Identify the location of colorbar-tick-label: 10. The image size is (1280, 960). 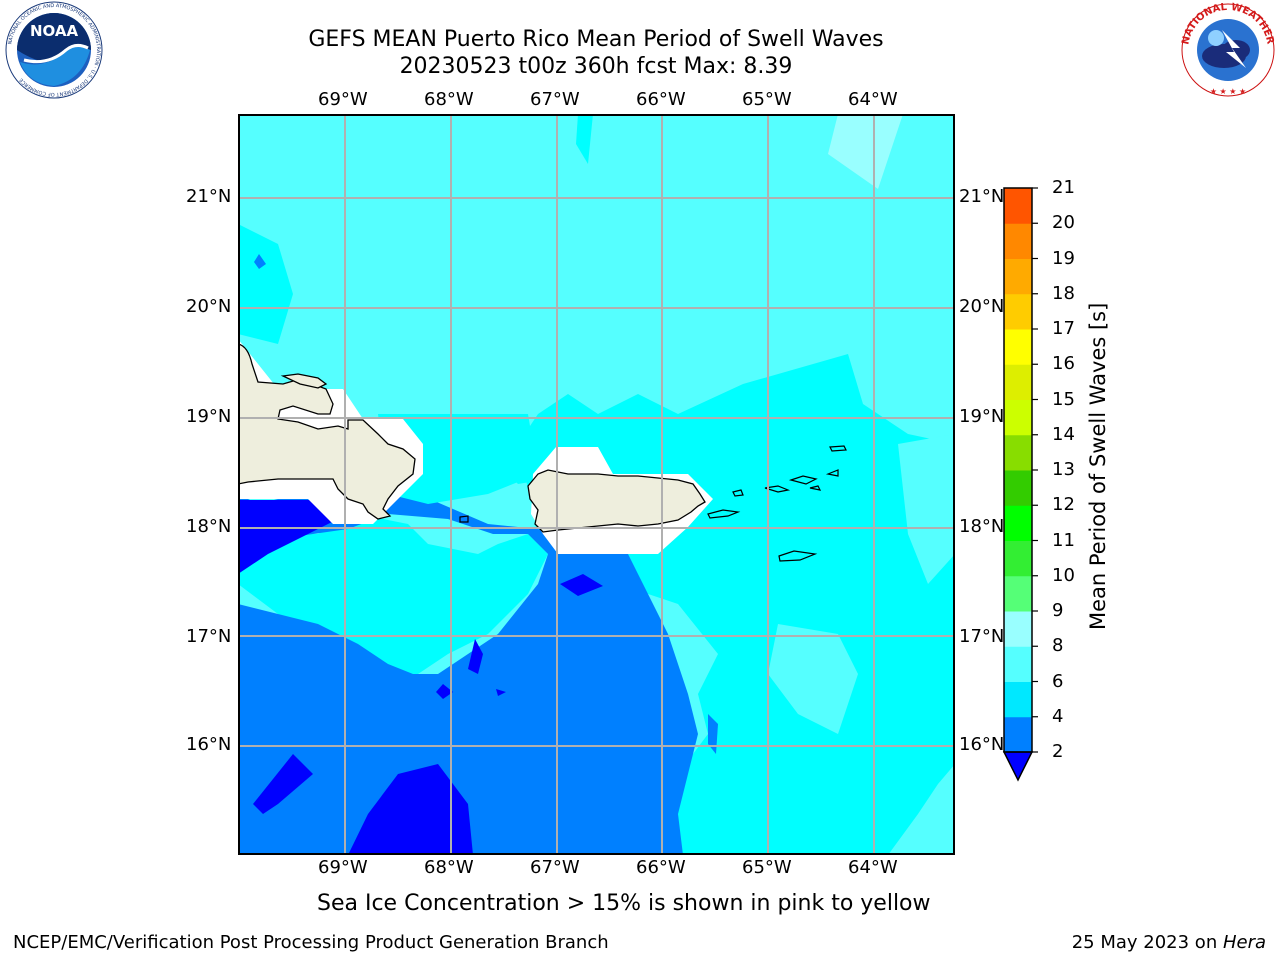
(1063, 575).